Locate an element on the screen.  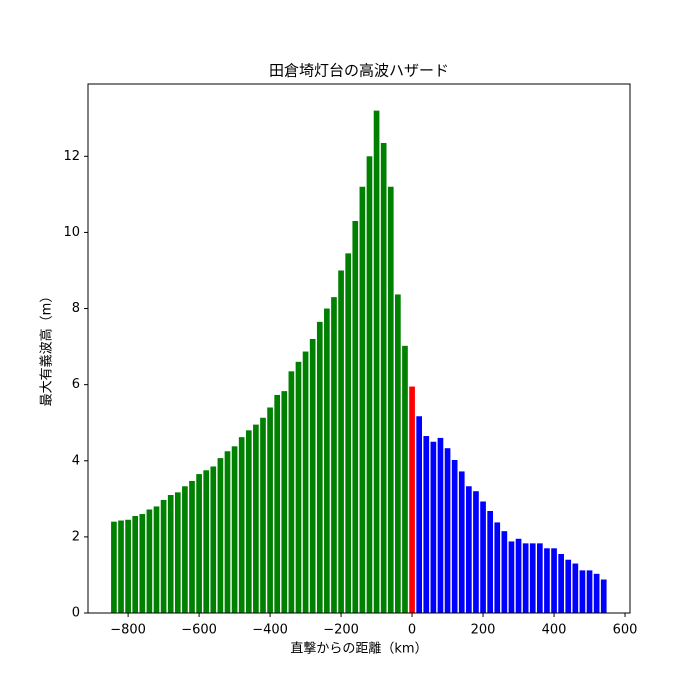
x-tick-label: −800 is located at coordinates (128, 630).